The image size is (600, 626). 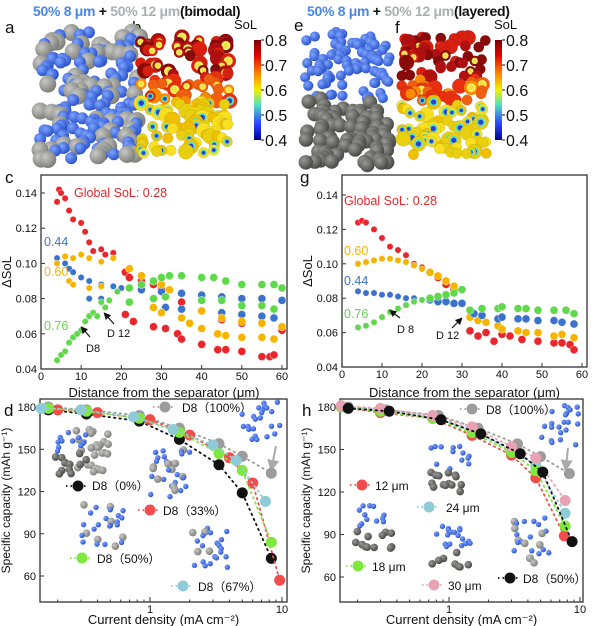 What do you see at coordinates (405, 330) in the screenshot?
I see `annotation-d8: D 8` at bounding box center [405, 330].